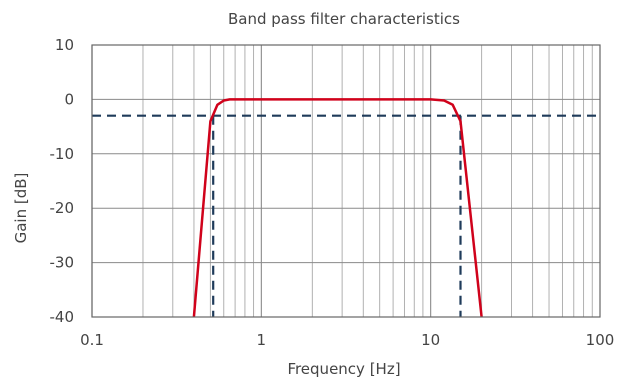 The height and width of the screenshot is (385, 634). Describe the element at coordinates (262, 340) in the screenshot. I see `x-tick-label: 1` at that location.